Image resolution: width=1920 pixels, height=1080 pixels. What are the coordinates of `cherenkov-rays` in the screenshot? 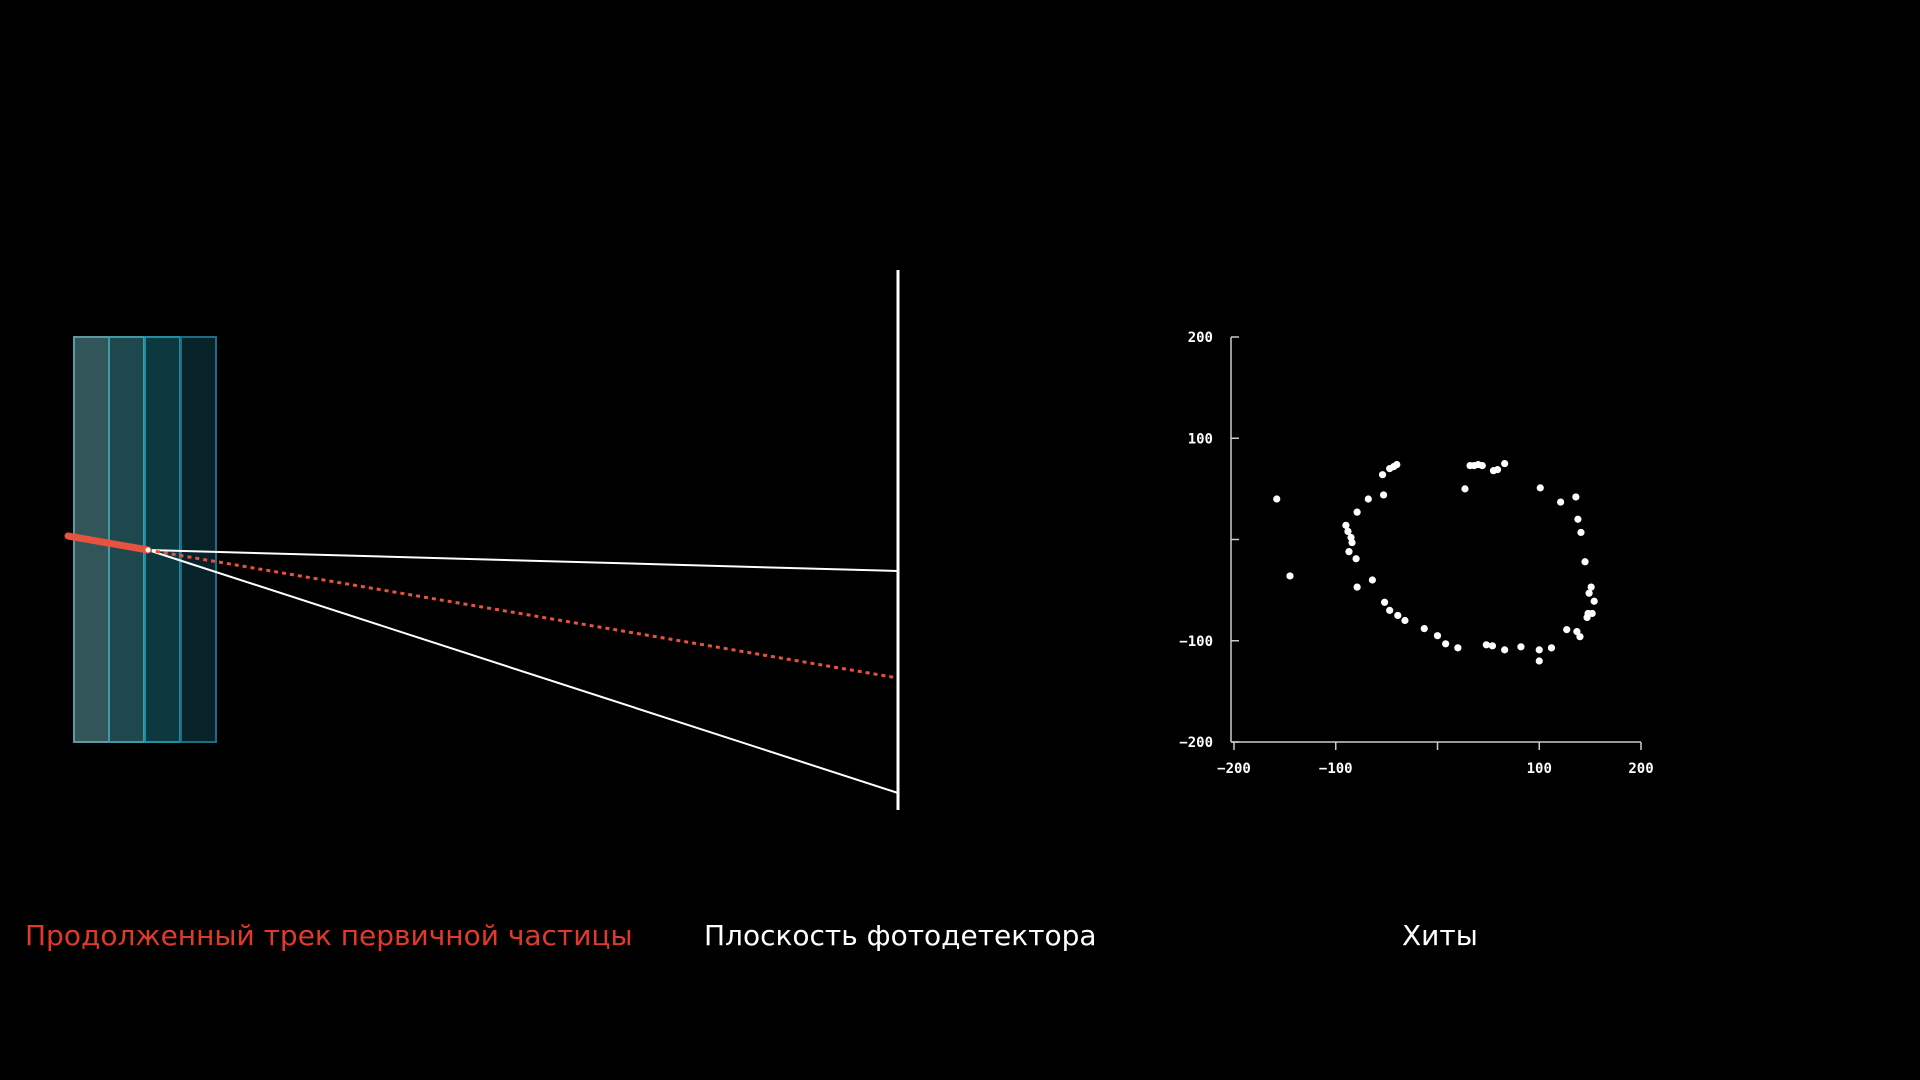 It's located at (481, 663).